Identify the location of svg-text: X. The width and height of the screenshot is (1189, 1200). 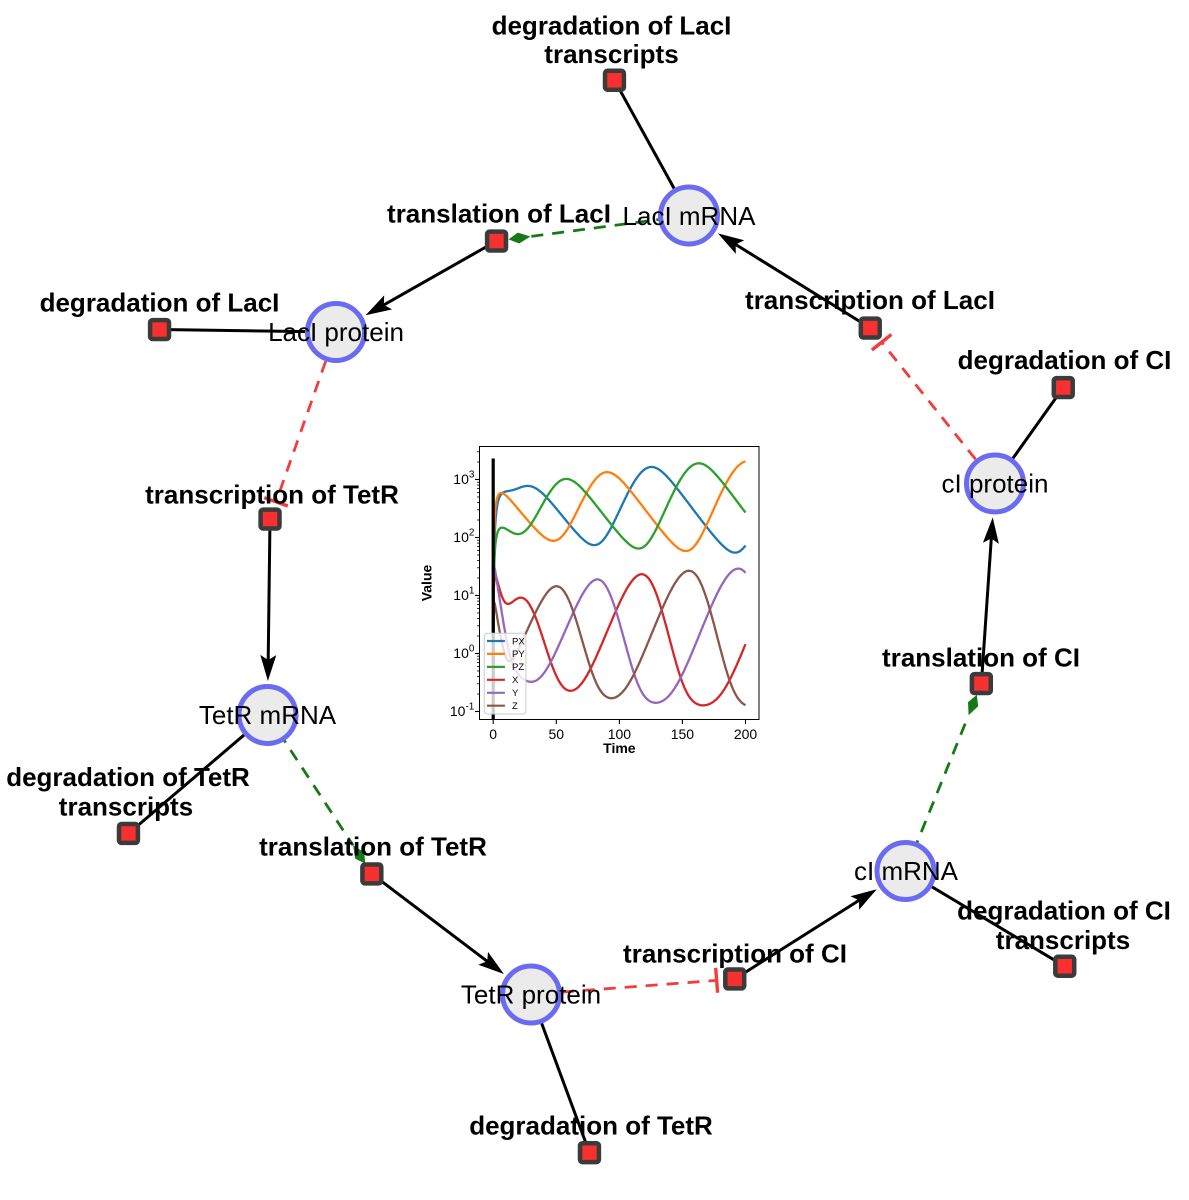
(515, 680).